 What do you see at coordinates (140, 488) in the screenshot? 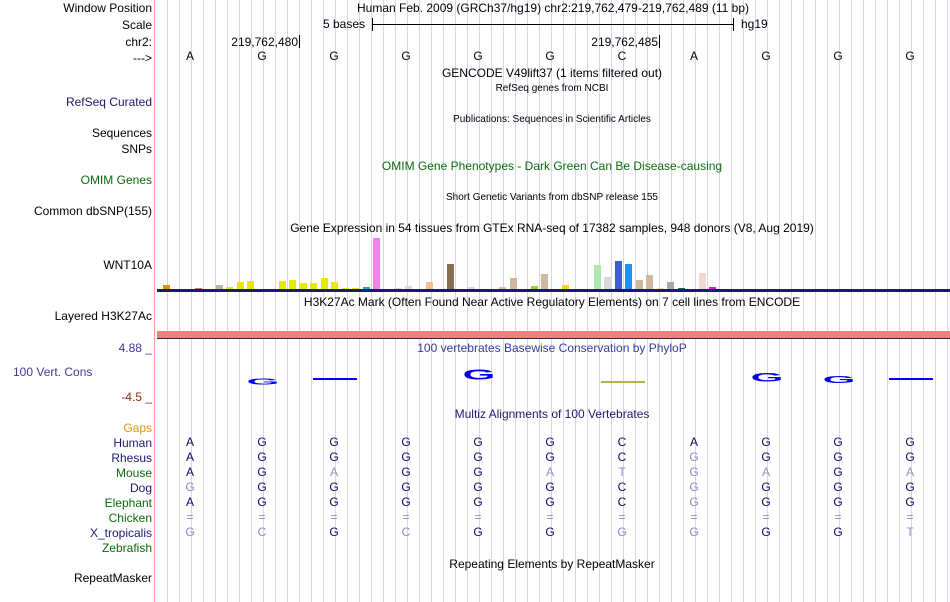
I see `species-label-dog: Dog` at bounding box center [140, 488].